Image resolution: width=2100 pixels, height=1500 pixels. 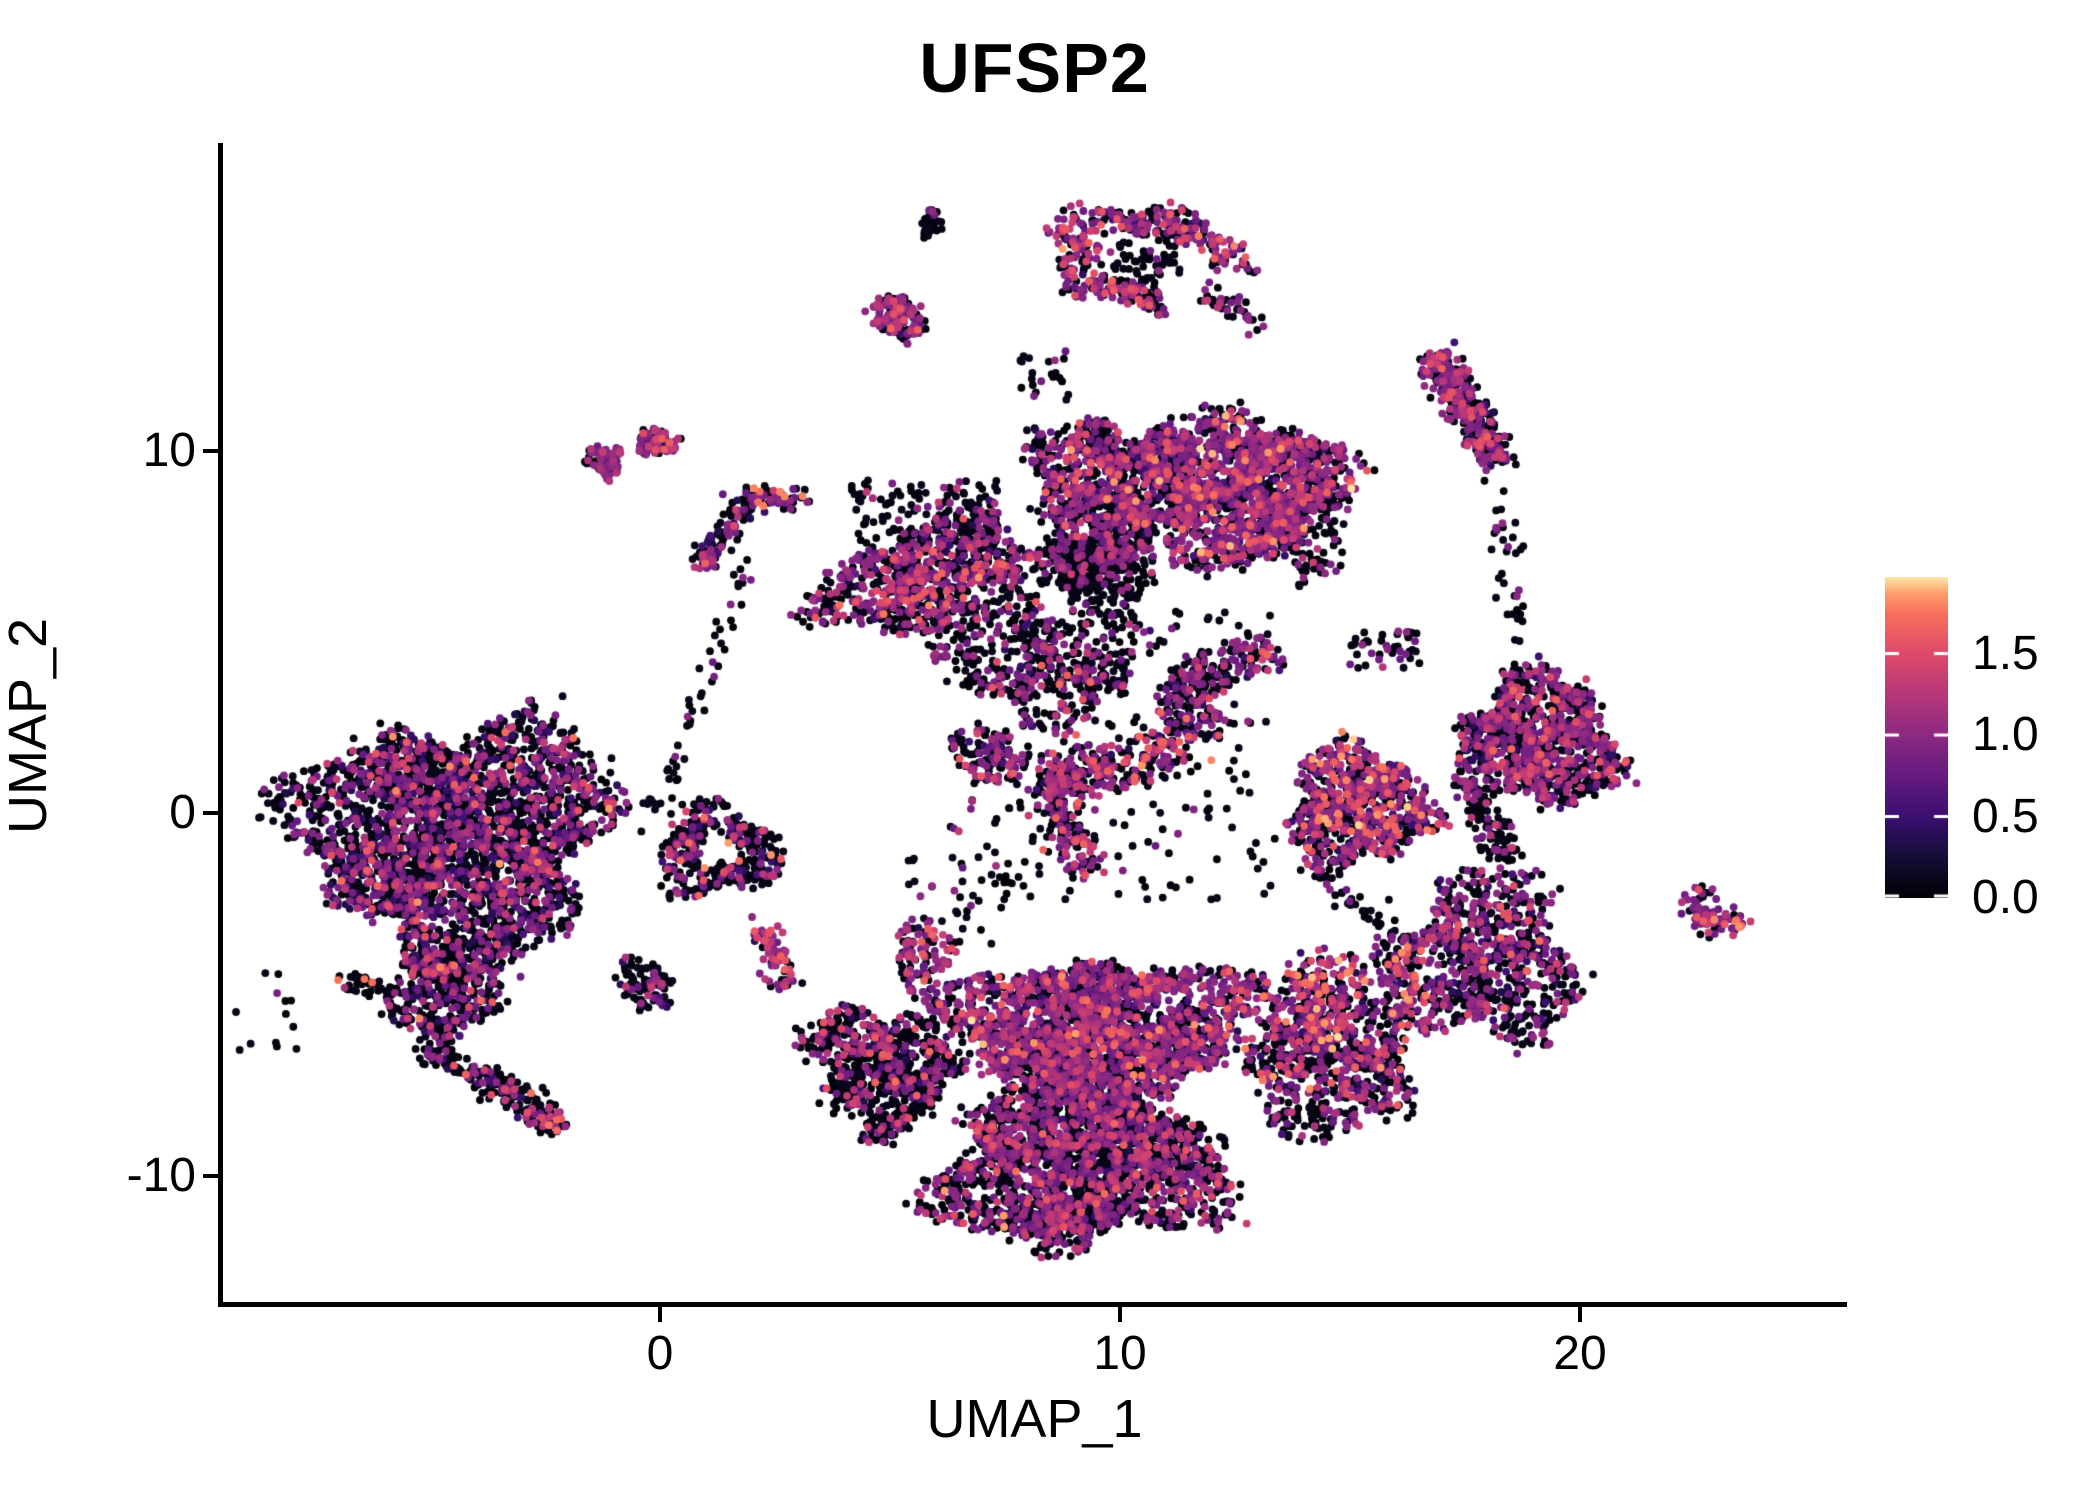 I want to click on colorbar-tick-label: 1.0, so click(x=2005, y=735).